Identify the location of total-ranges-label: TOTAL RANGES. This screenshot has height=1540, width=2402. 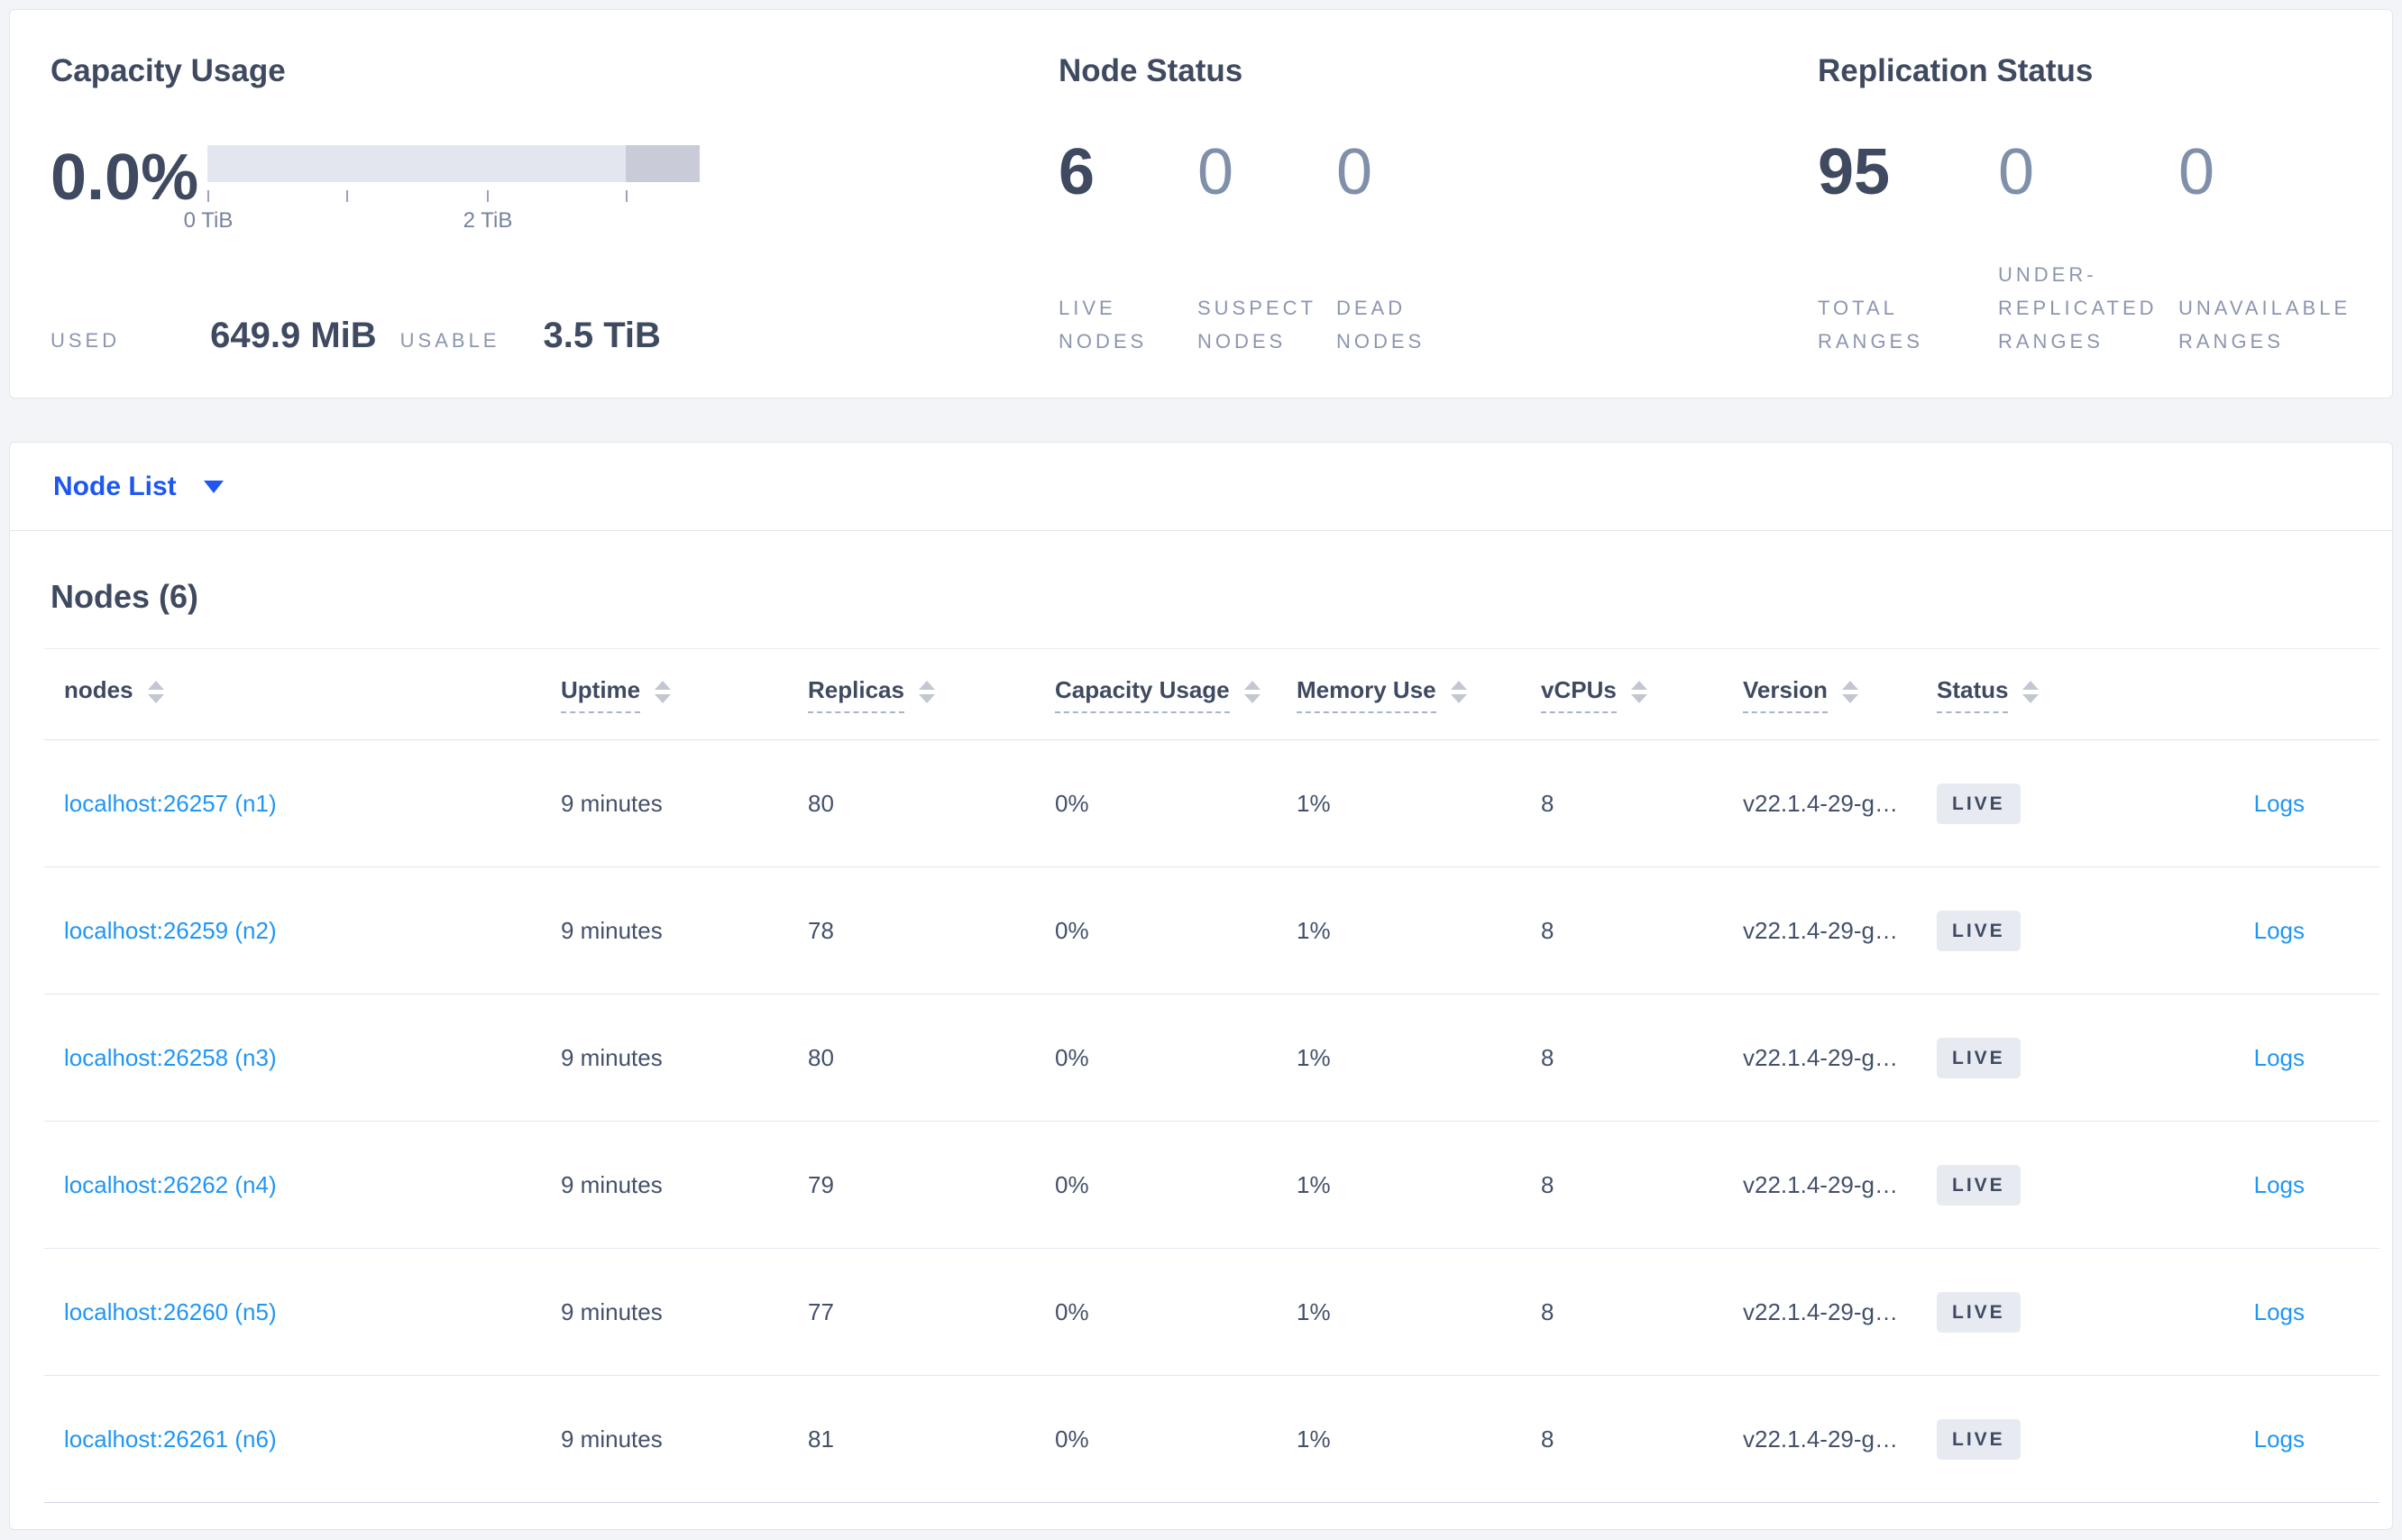
(1870, 325).